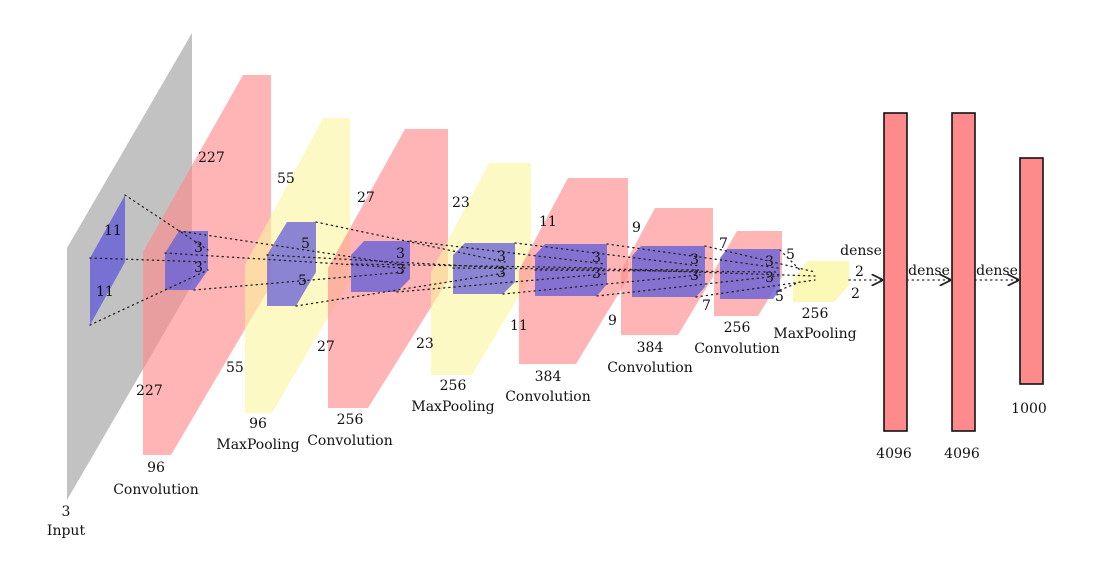 The image size is (1112, 586). Describe the element at coordinates (815, 314) in the screenshot. I see `pool3-depth-label: 256` at that location.